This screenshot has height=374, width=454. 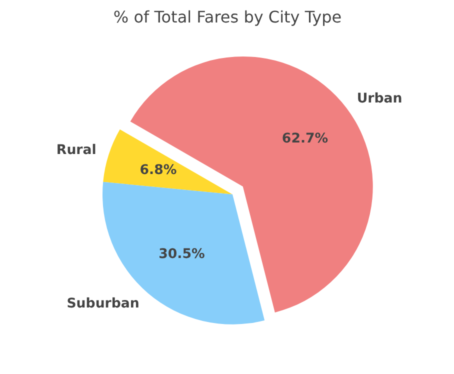 What do you see at coordinates (158, 170) in the screenshot?
I see `data-label: 6.8%` at bounding box center [158, 170].